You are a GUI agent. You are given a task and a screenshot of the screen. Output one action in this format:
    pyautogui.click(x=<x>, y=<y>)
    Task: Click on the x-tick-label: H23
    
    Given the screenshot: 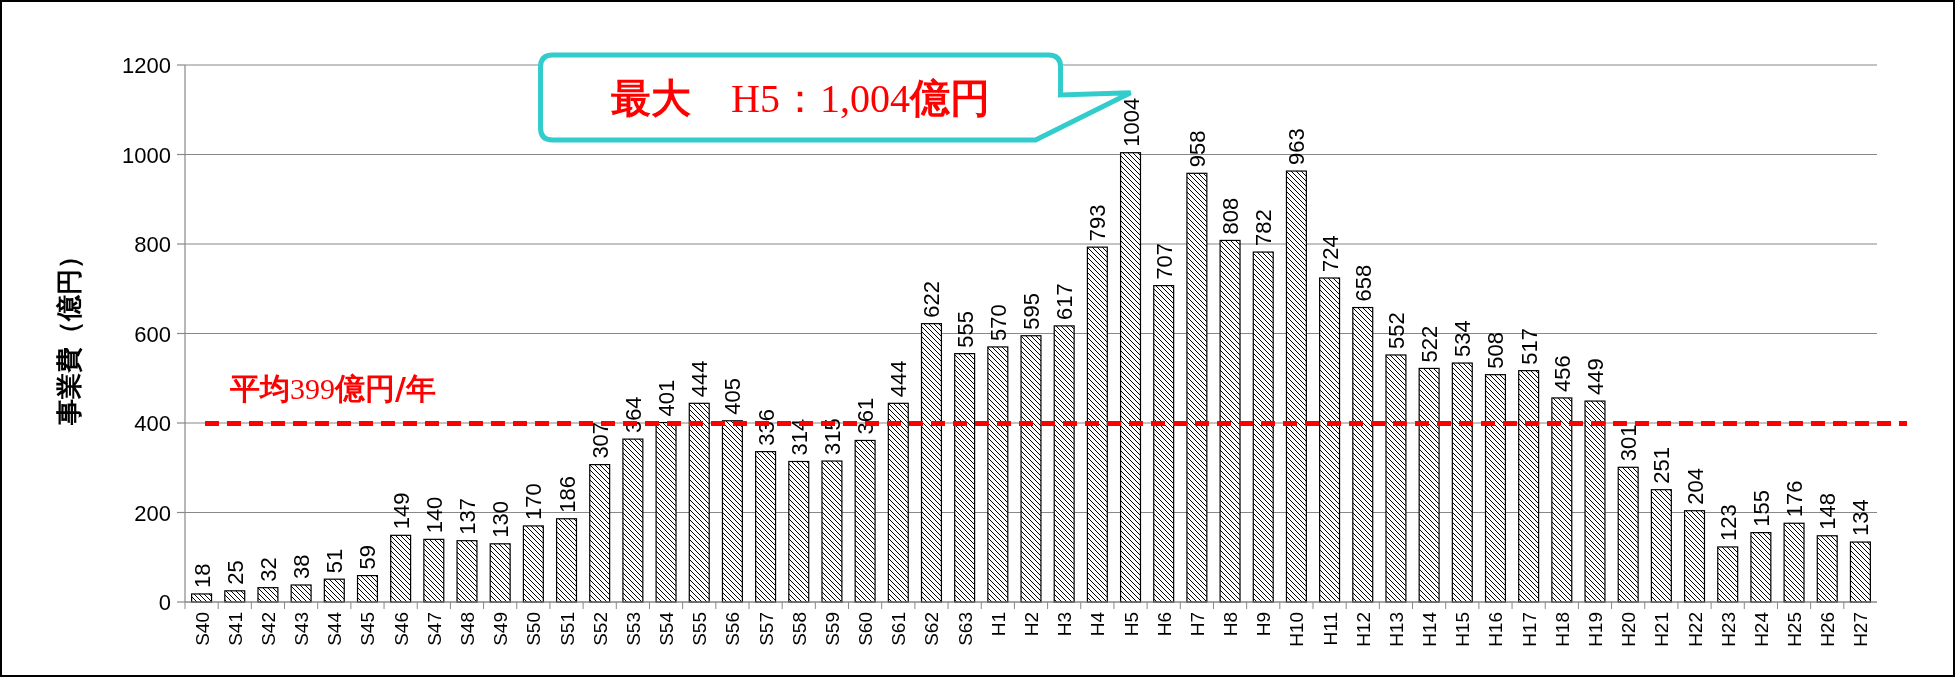 What is the action you would take?
    pyautogui.click(x=1728, y=629)
    